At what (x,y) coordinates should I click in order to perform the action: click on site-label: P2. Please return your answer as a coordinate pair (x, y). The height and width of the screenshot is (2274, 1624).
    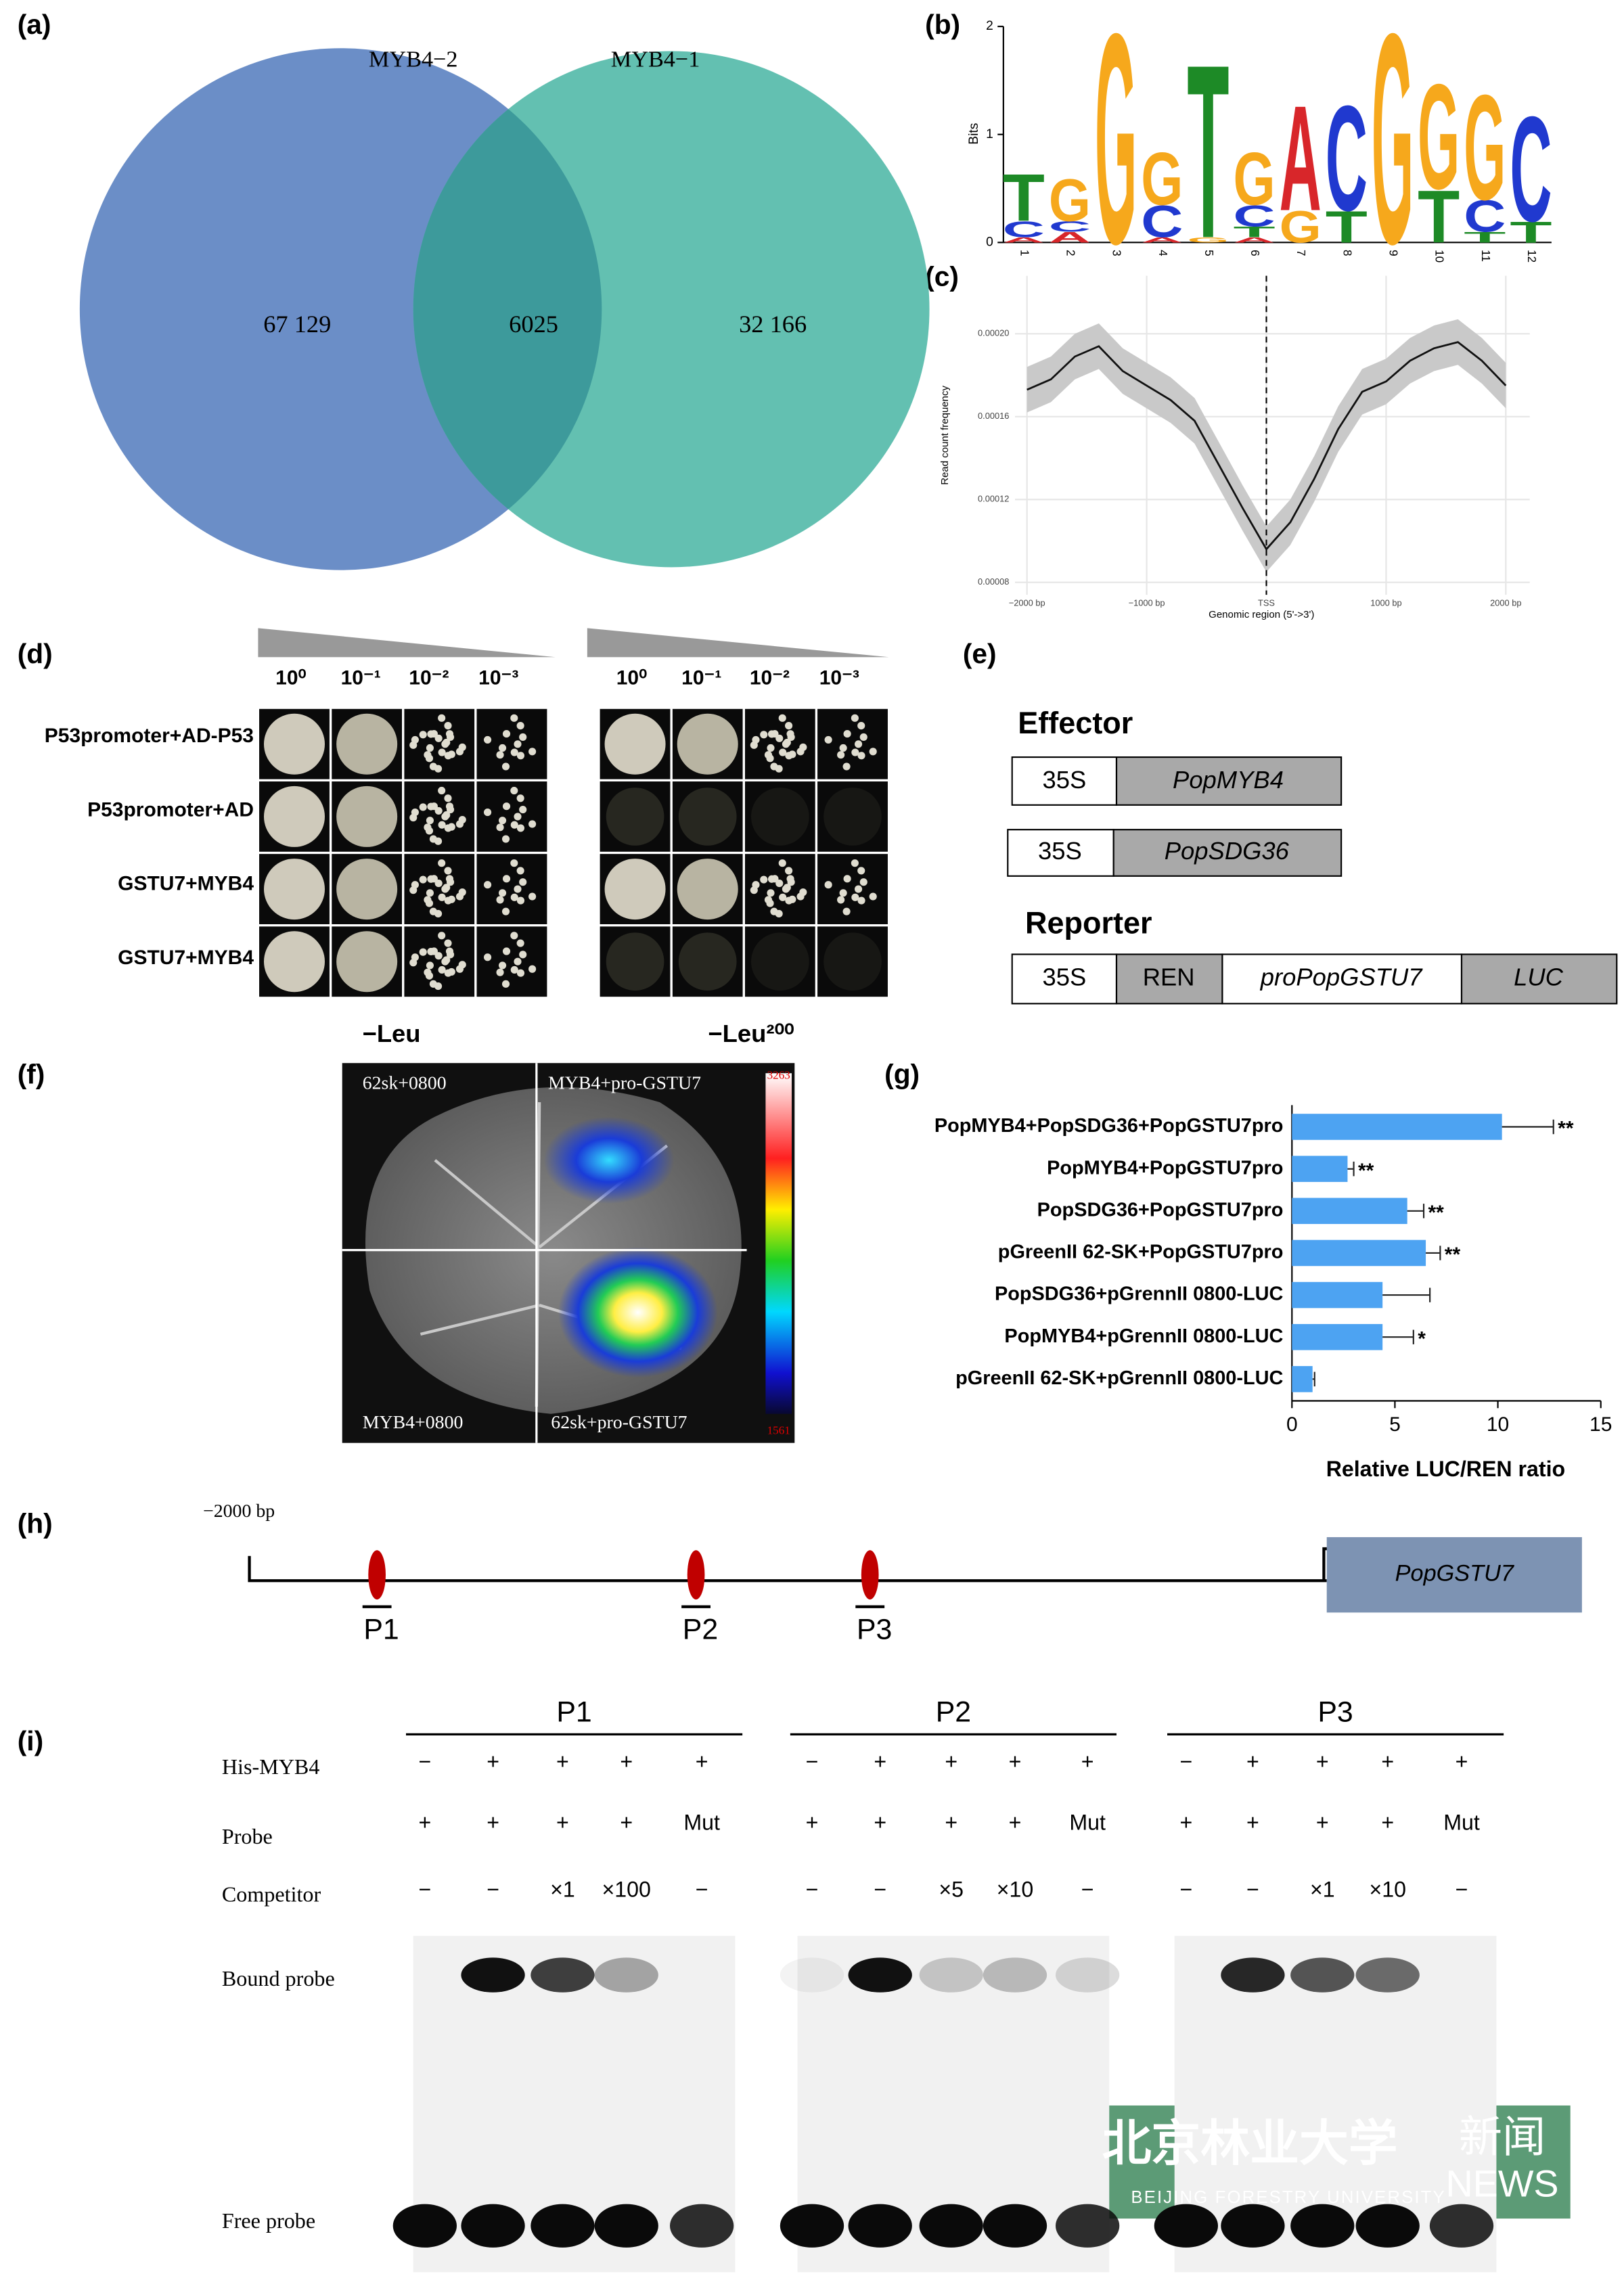
    Looking at the image, I should click on (700, 1630).